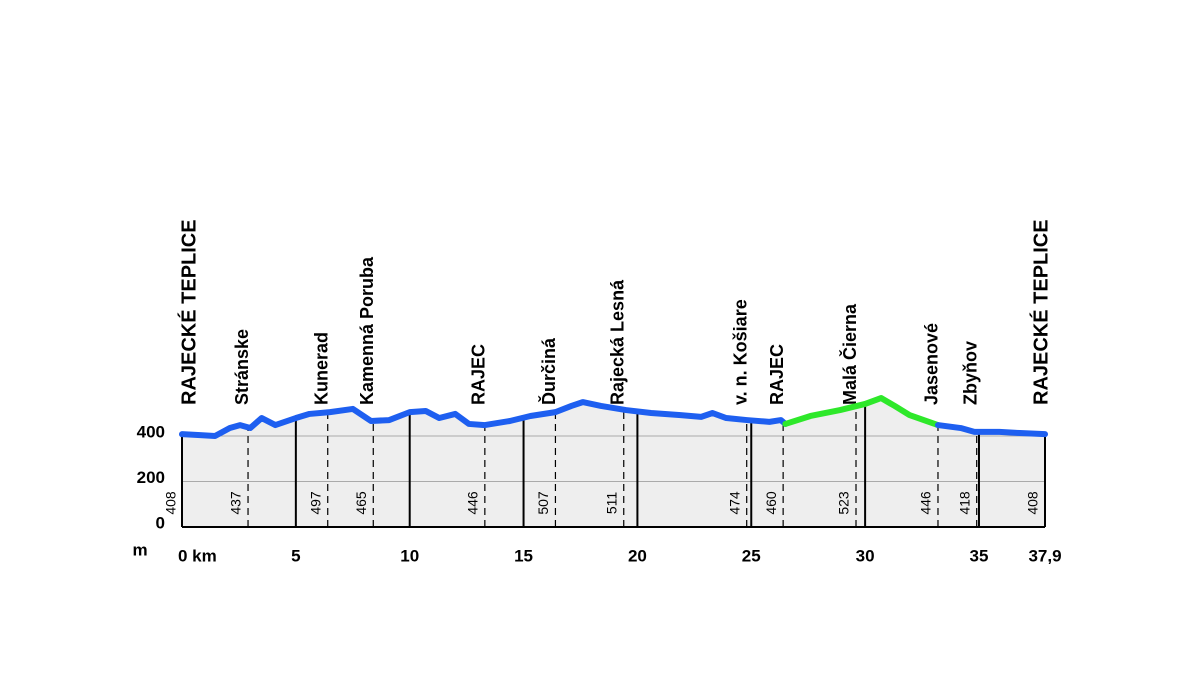 The height and width of the screenshot is (674, 1200). Describe the element at coordinates (751, 555) in the screenshot. I see `x-tick-label: 25` at that location.